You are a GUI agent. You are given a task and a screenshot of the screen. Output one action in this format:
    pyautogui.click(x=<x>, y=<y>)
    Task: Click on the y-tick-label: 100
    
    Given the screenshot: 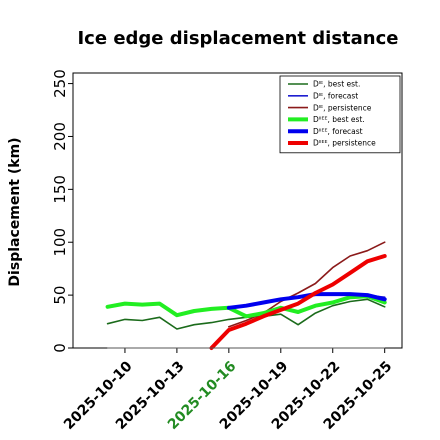 What is the action you would take?
    pyautogui.click(x=60, y=242)
    